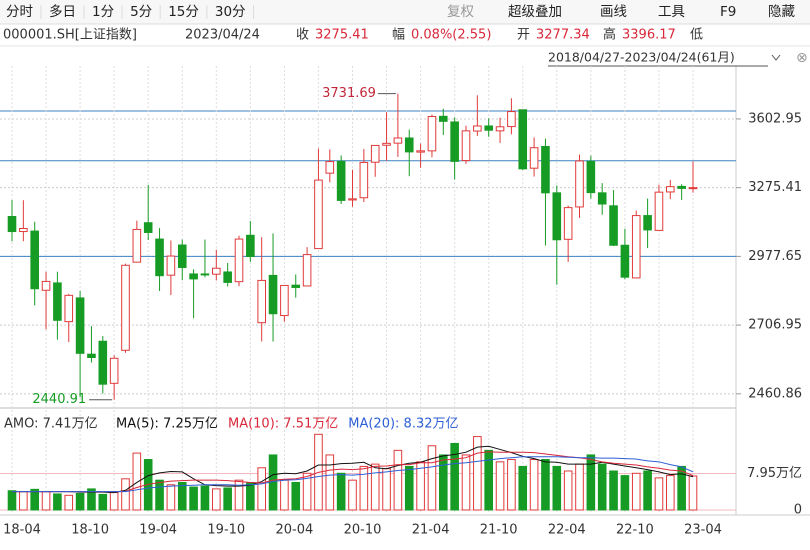  I want to click on x-tick-label: 19-10, so click(226, 530).